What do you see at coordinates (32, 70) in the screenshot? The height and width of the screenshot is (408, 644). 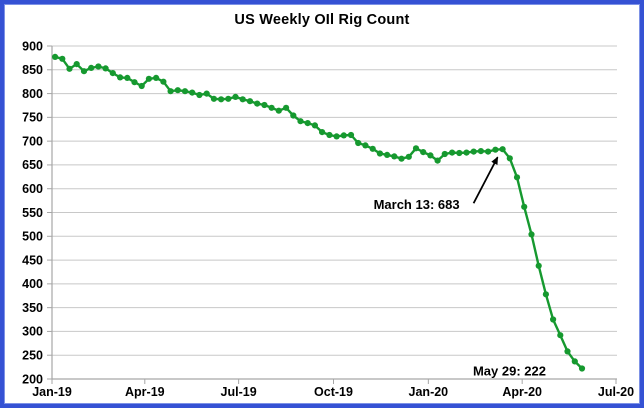 I see `y-tick-label: 850` at bounding box center [32, 70].